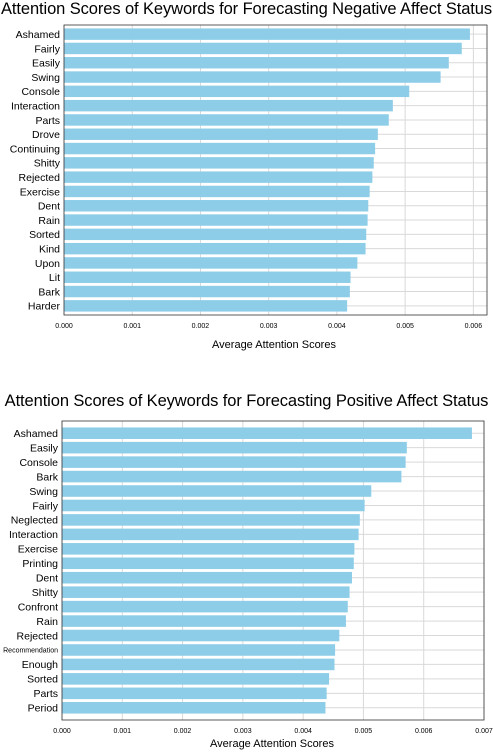  What do you see at coordinates (46, 135) in the screenshot?
I see `category-label: Drove` at bounding box center [46, 135].